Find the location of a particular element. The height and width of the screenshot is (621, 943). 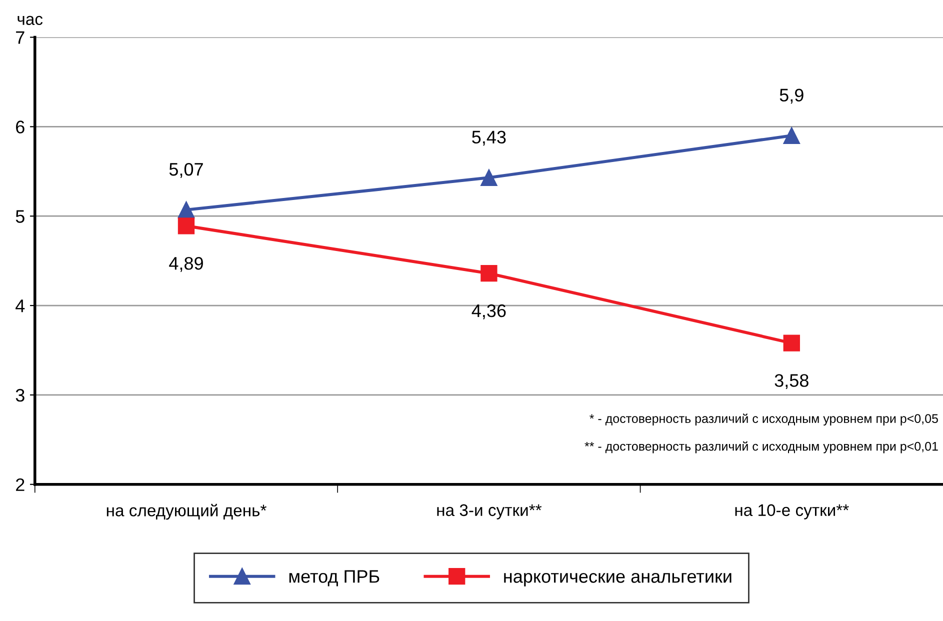

x-tick-label: на 3-и сутки** is located at coordinates (489, 512).